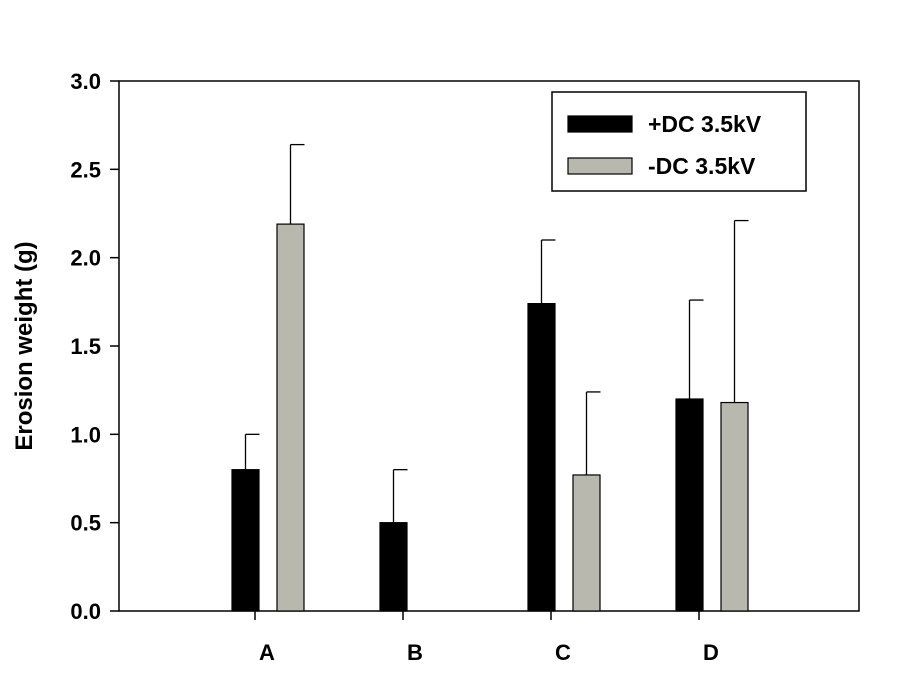 The width and height of the screenshot is (902, 692). I want to click on y-axis: 0.0 0.5 1.0 1.5 2.0 2.5 3.0, so click(94, 346).